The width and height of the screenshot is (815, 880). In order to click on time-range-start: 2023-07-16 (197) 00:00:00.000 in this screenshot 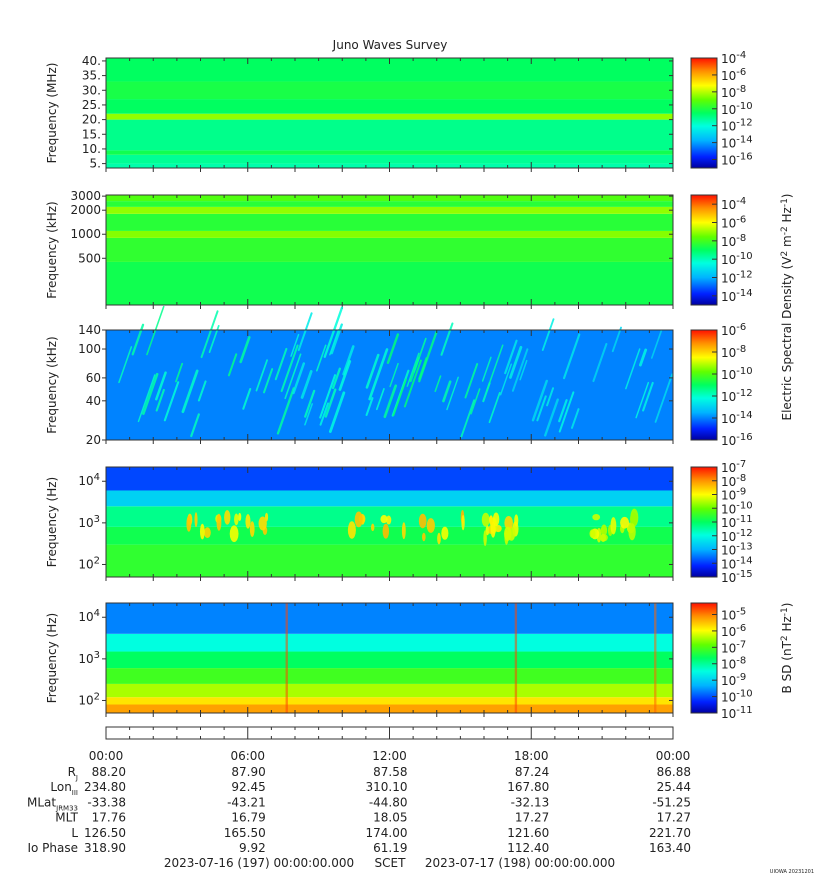, I will do `click(259, 863)`.